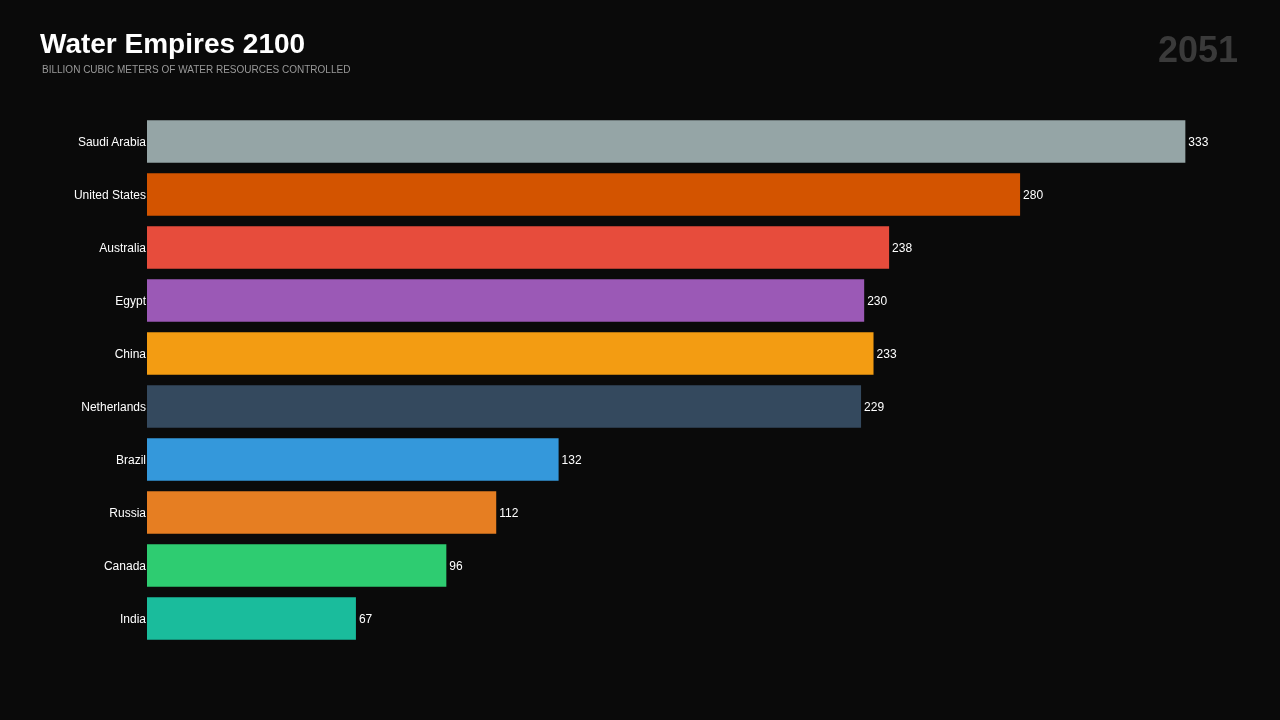  Describe the element at coordinates (112, 141) in the screenshot. I see `y-tick-label: Saudi Arabia` at that location.